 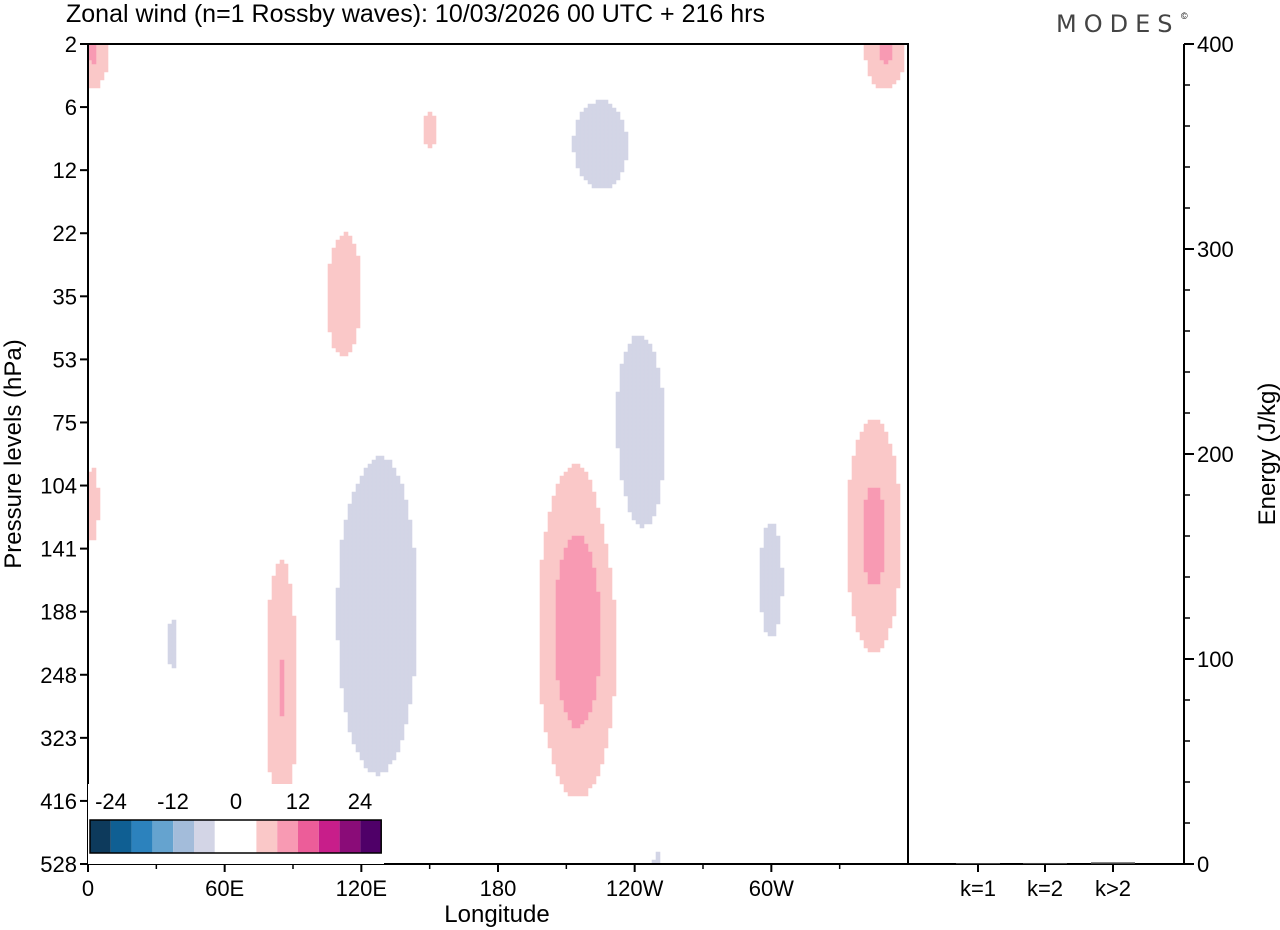 I want to click on y-tick-label: 416, so click(x=58, y=801).